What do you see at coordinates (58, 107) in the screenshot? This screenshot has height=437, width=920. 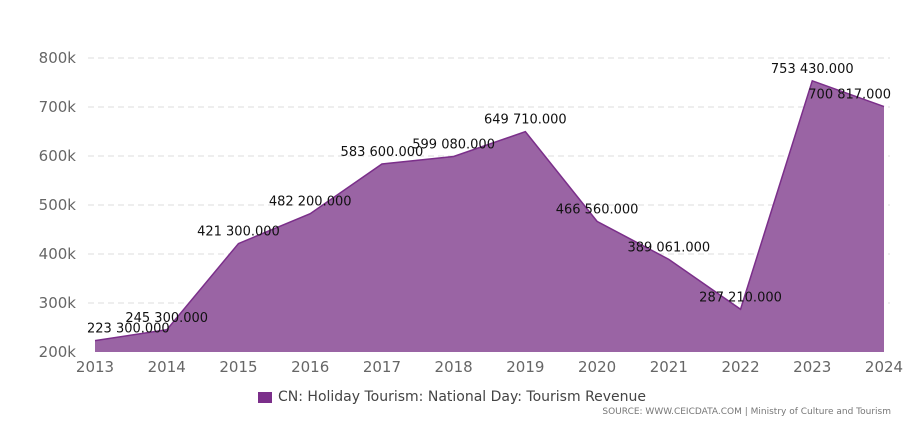 I see `y-tick-label: 700k` at bounding box center [58, 107].